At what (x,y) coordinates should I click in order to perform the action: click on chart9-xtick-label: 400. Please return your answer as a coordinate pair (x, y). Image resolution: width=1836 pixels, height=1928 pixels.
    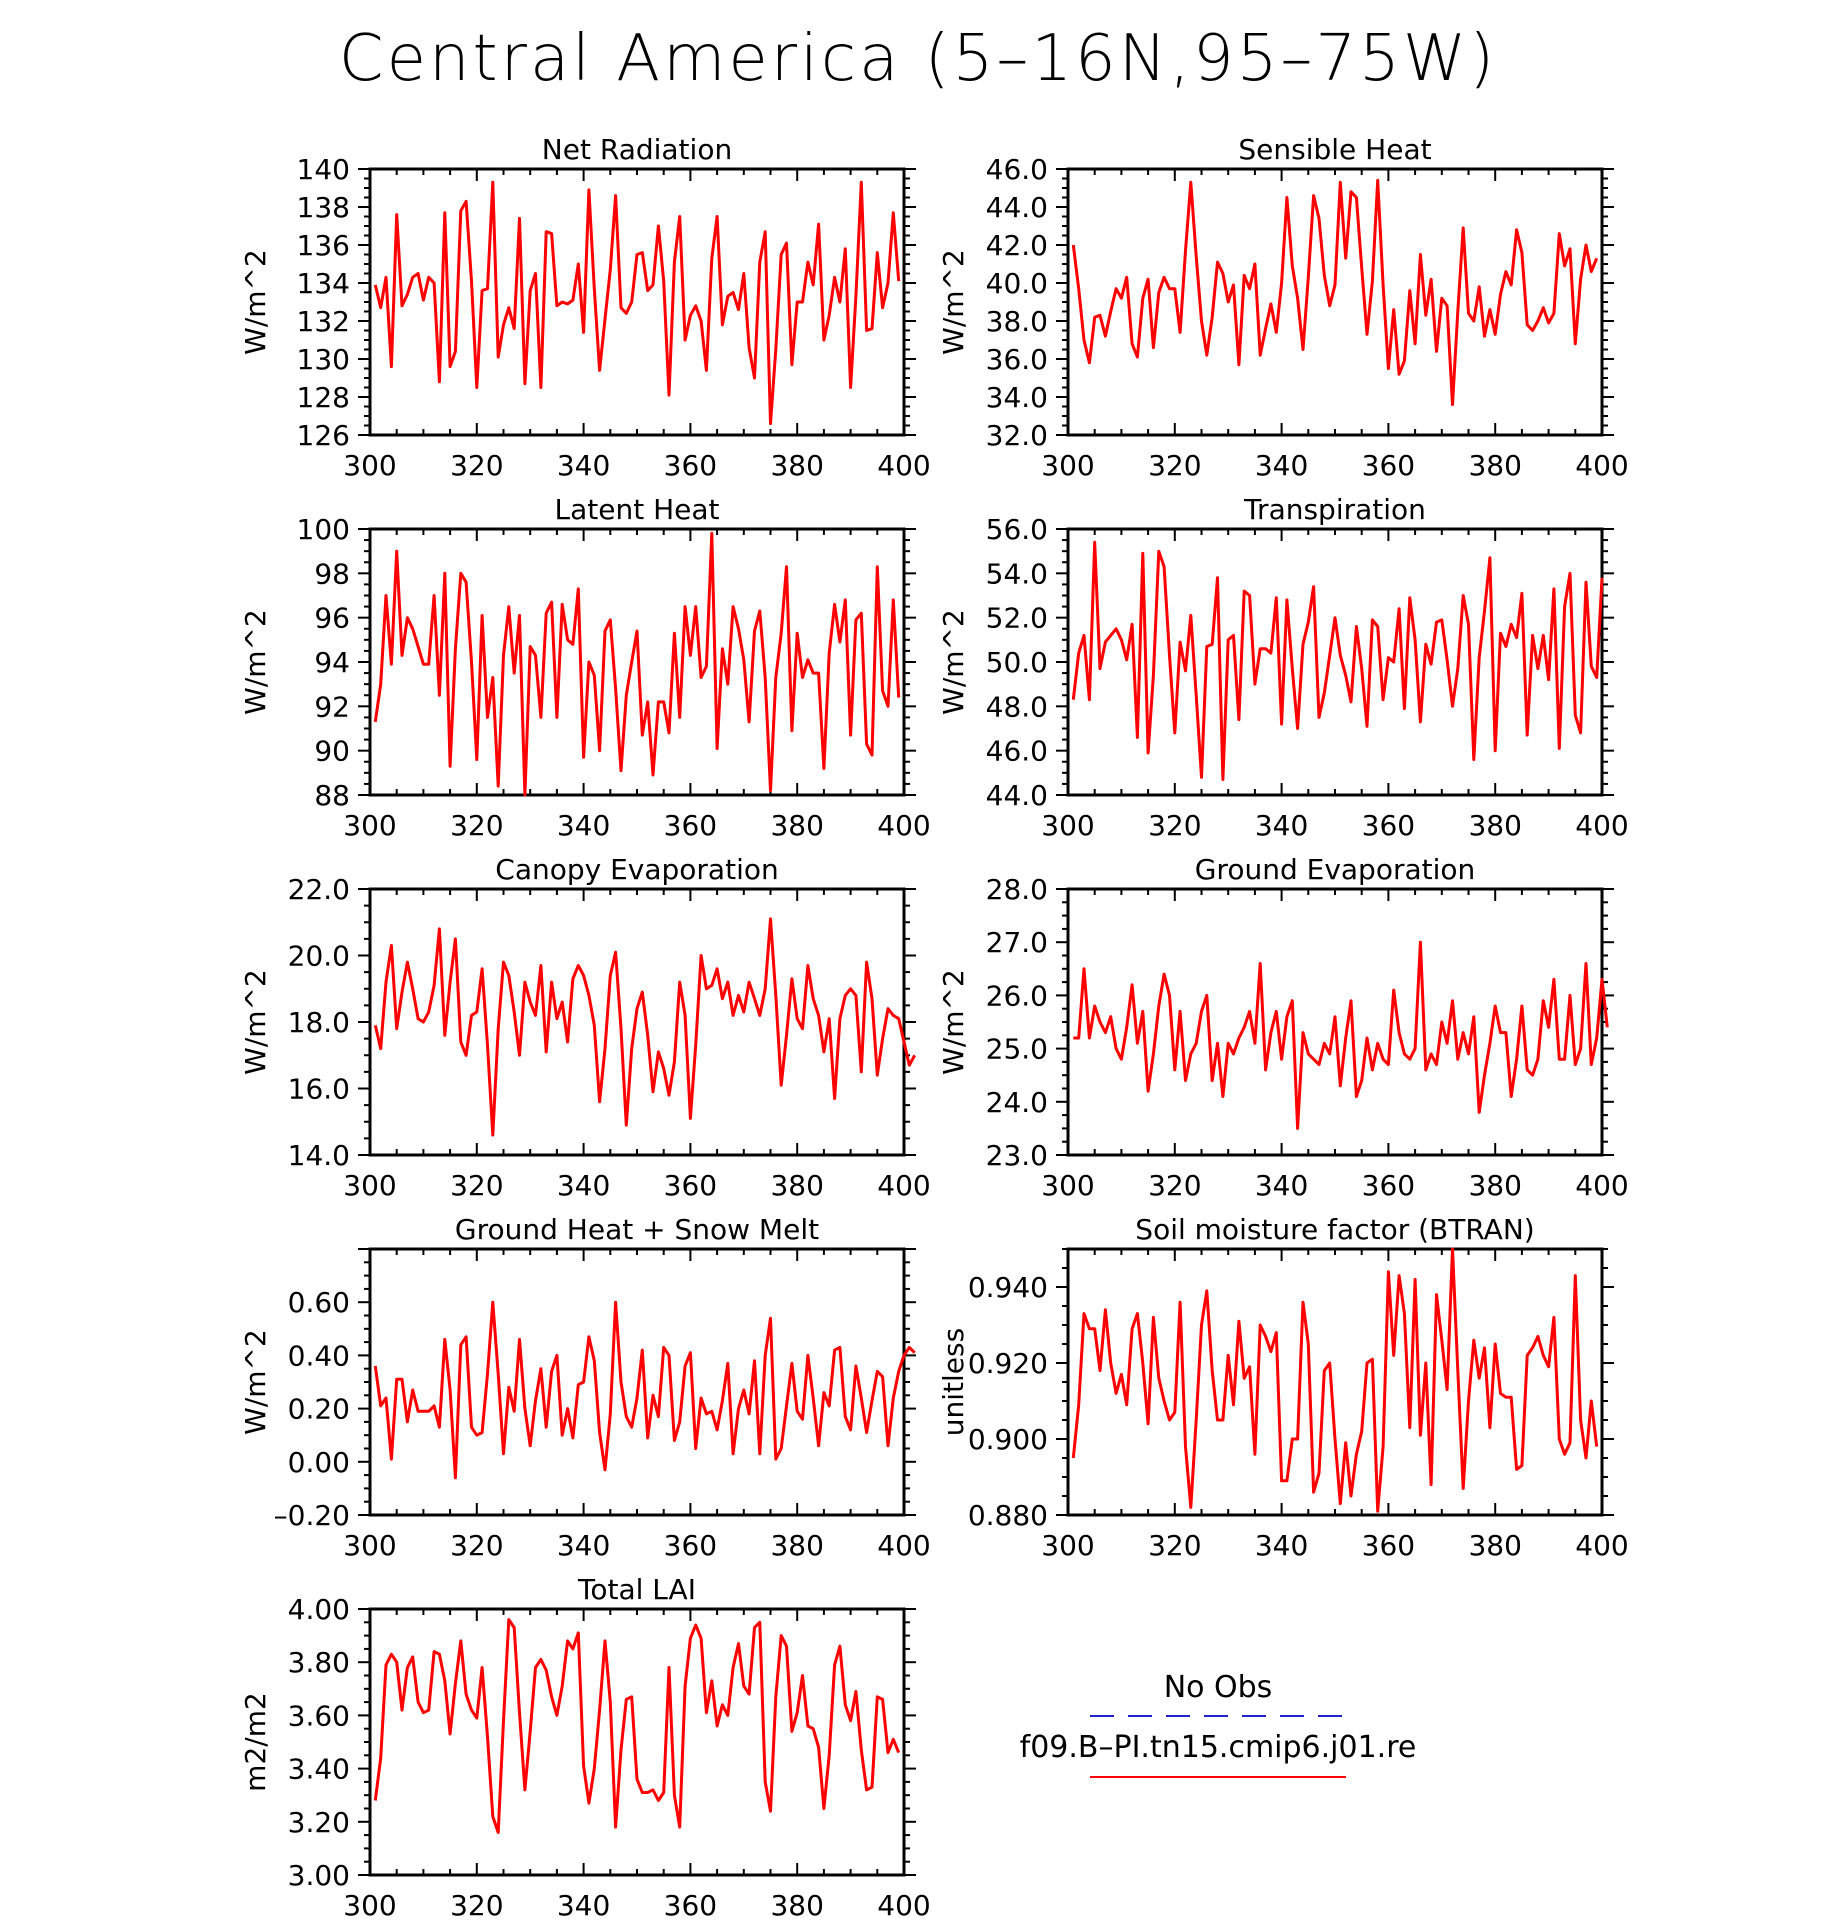
    Looking at the image, I should click on (903, 1905).